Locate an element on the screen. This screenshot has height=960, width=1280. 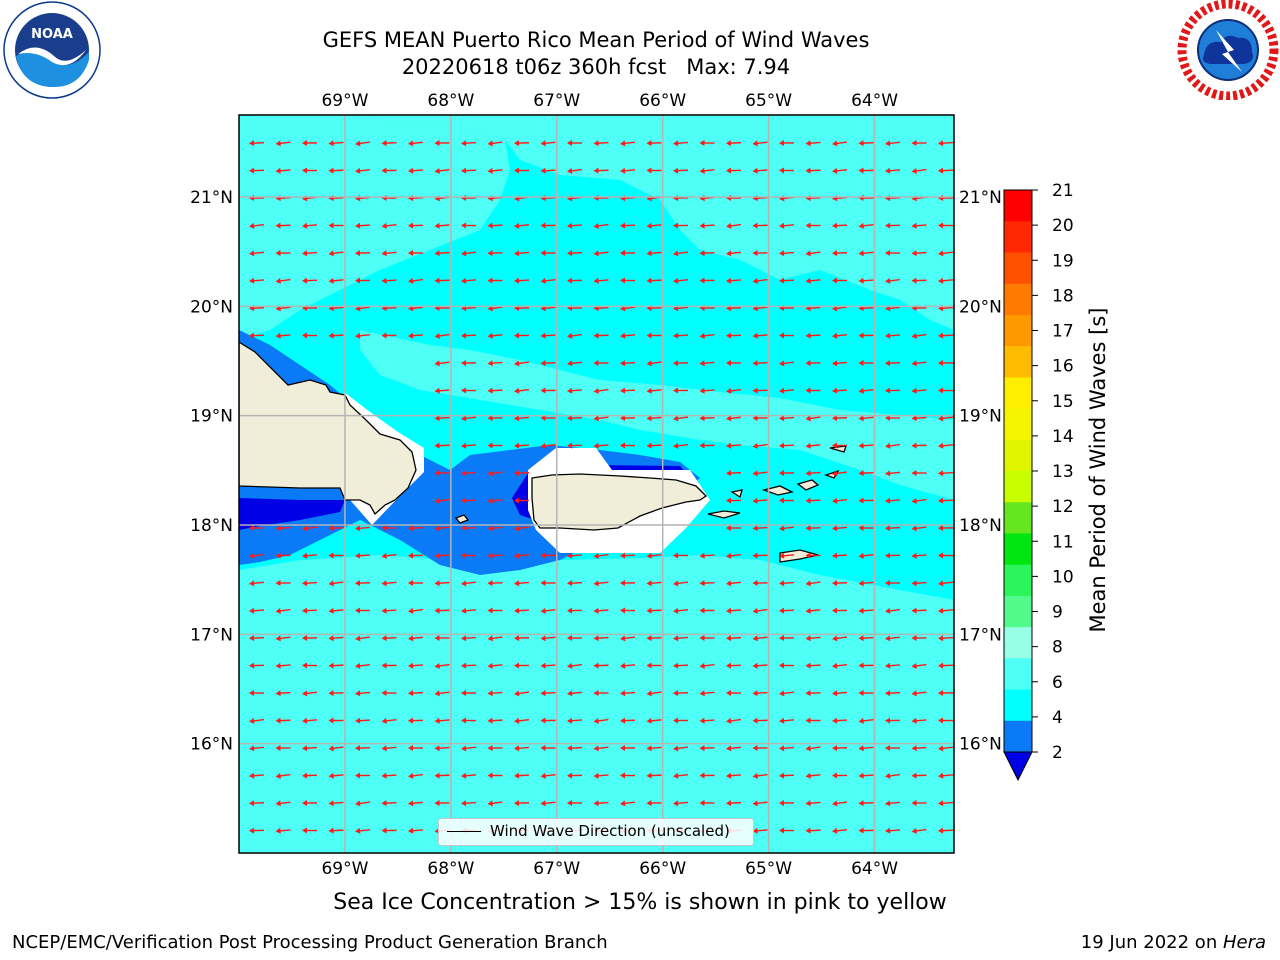
lon-tick-label: 67°W is located at coordinates (556, 869).